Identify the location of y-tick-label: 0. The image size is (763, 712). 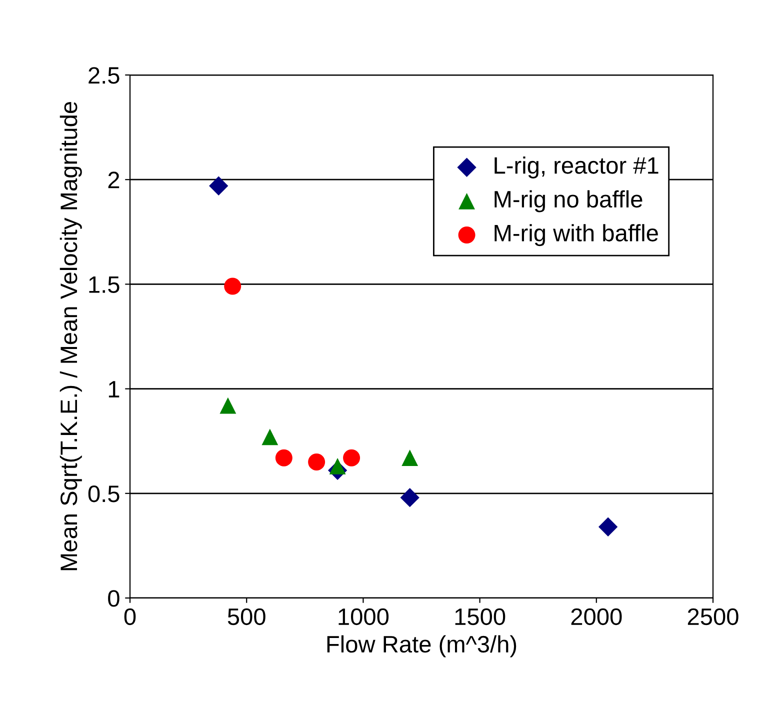
(114, 598).